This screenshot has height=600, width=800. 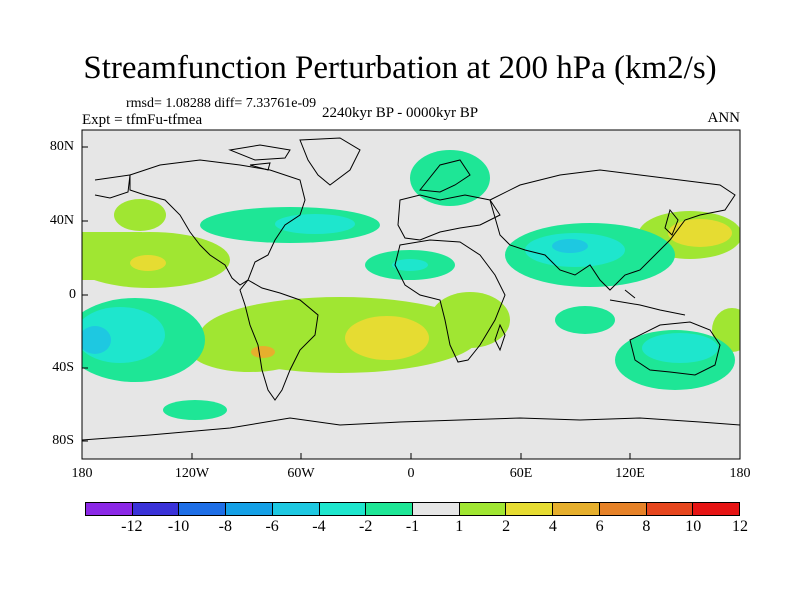 I want to click on contour-subtrop-pacific-edge, so click(x=112, y=256).